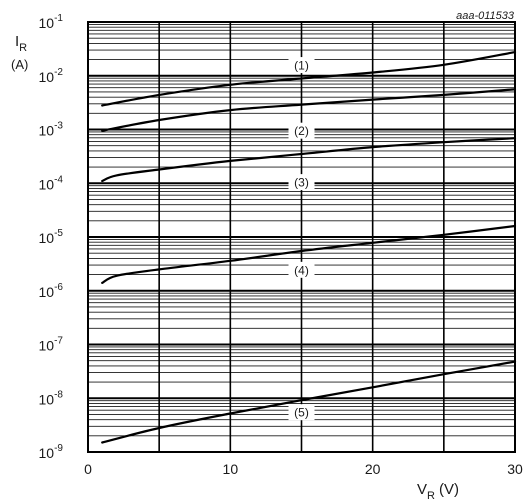 The height and width of the screenshot is (503, 529). Describe the element at coordinates (51, 345) in the screenshot. I see `y-tick-label: 10⁻⁷` at that location.